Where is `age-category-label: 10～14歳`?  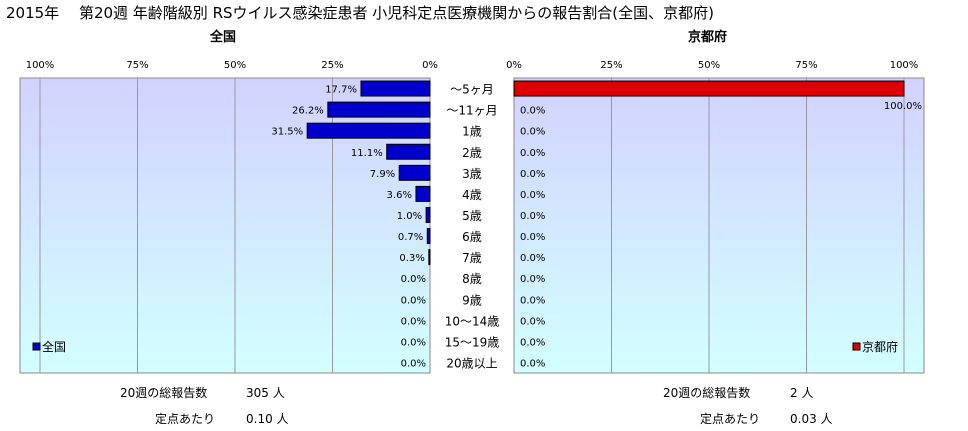
age-category-label: 10～14歳 is located at coordinates (472, 321).